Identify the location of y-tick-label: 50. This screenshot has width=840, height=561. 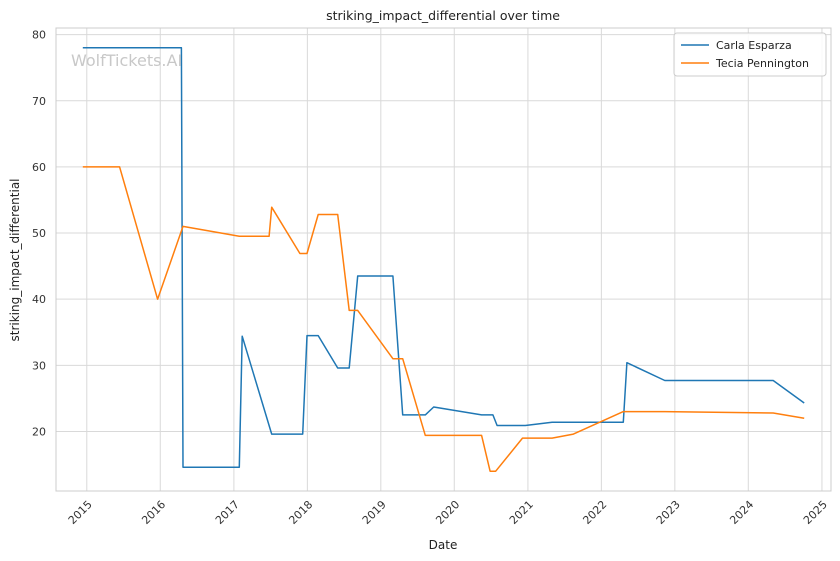
(39, 233).